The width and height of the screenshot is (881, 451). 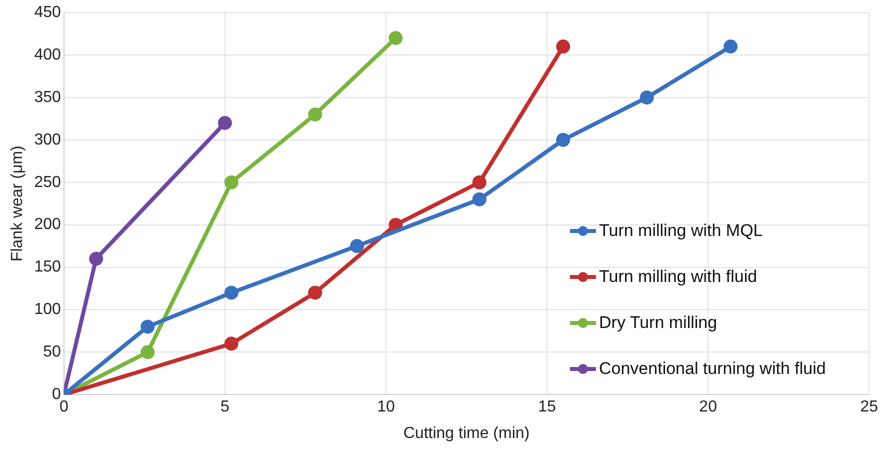 What do you see at coordinates (386, 407) in the screenshot?
I see `x-tick-label: 10` at bounding box center [386, 407].